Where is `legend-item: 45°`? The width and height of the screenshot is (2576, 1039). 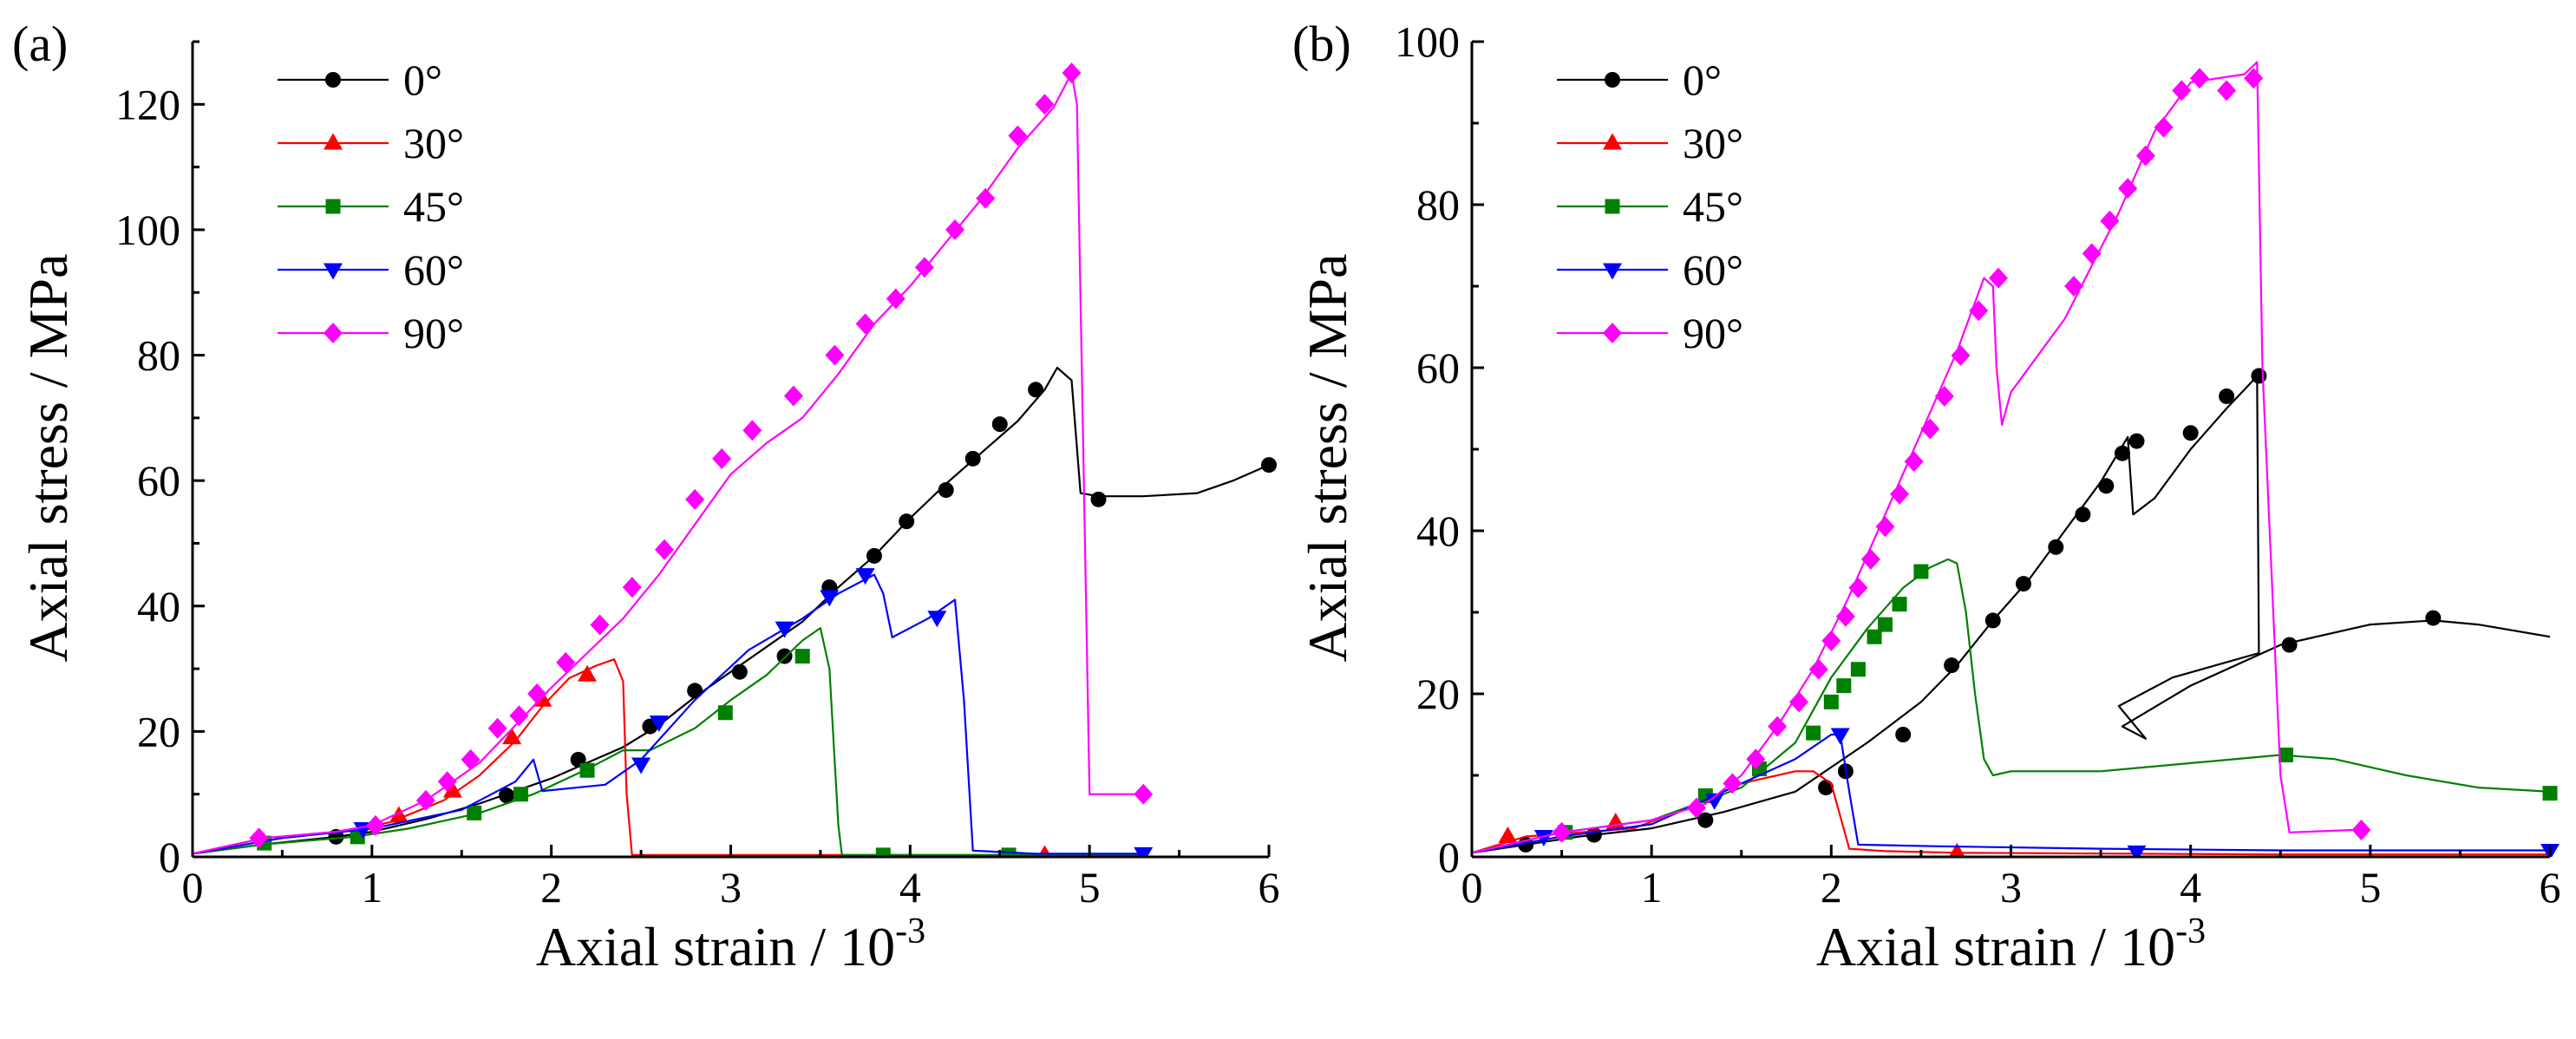 legend-item: 45° is located at coordinates (1650, 206).